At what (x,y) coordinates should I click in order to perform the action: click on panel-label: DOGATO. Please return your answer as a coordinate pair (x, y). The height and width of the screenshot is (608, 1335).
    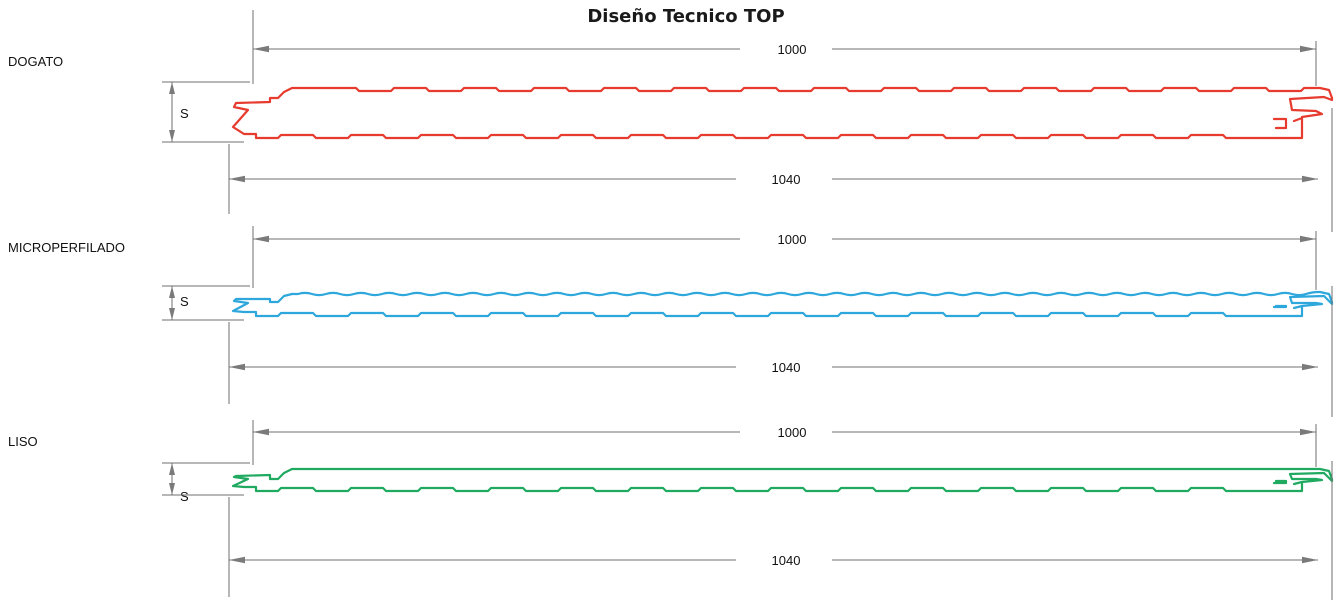
    Looking at the image, I should click on (35, 61).